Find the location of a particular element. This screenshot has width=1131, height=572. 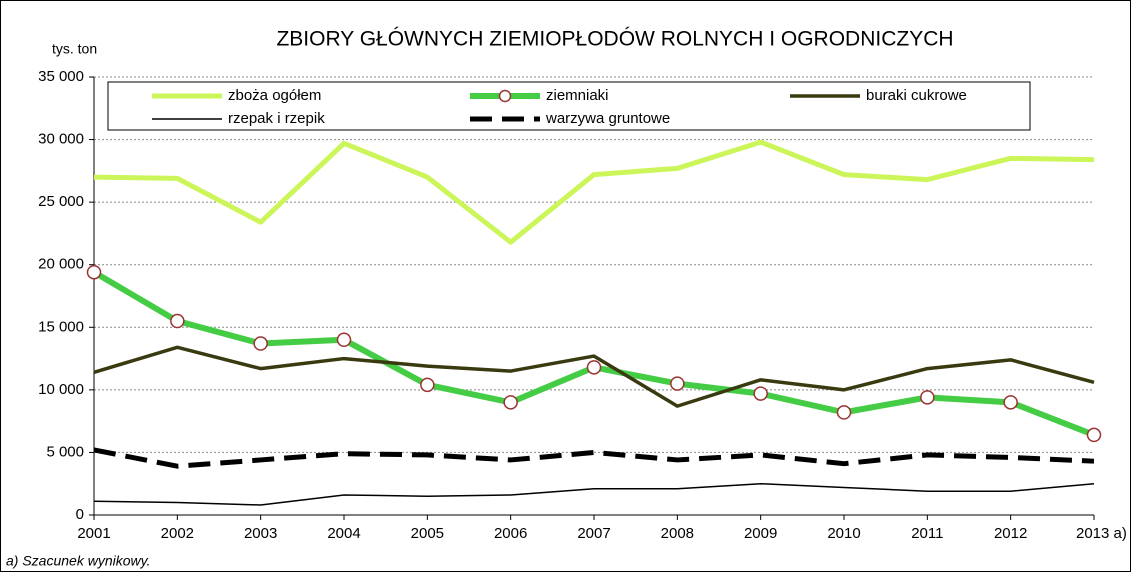

legend-label: warzywa gruntowe is located at coordinates (607, 118).